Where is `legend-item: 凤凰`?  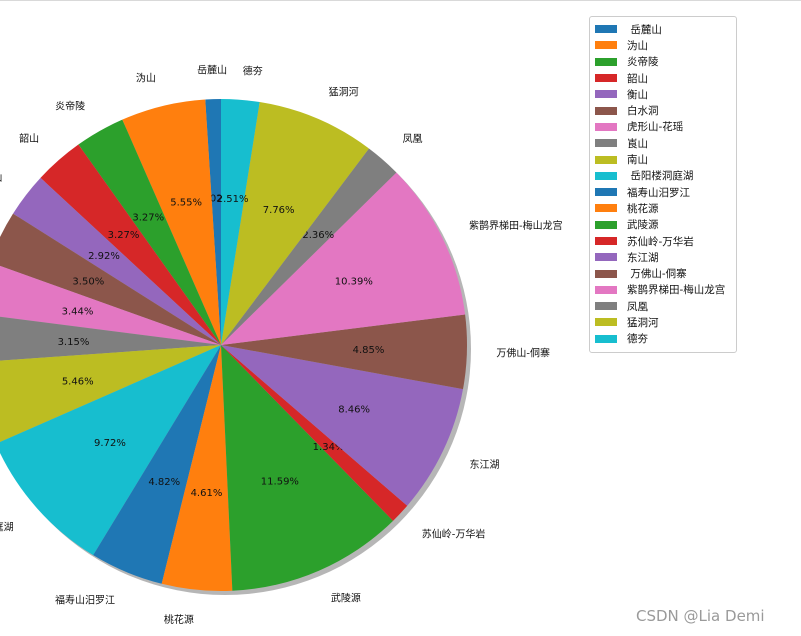 legend-item: 凤凰 is located at coordinates (662, 306).